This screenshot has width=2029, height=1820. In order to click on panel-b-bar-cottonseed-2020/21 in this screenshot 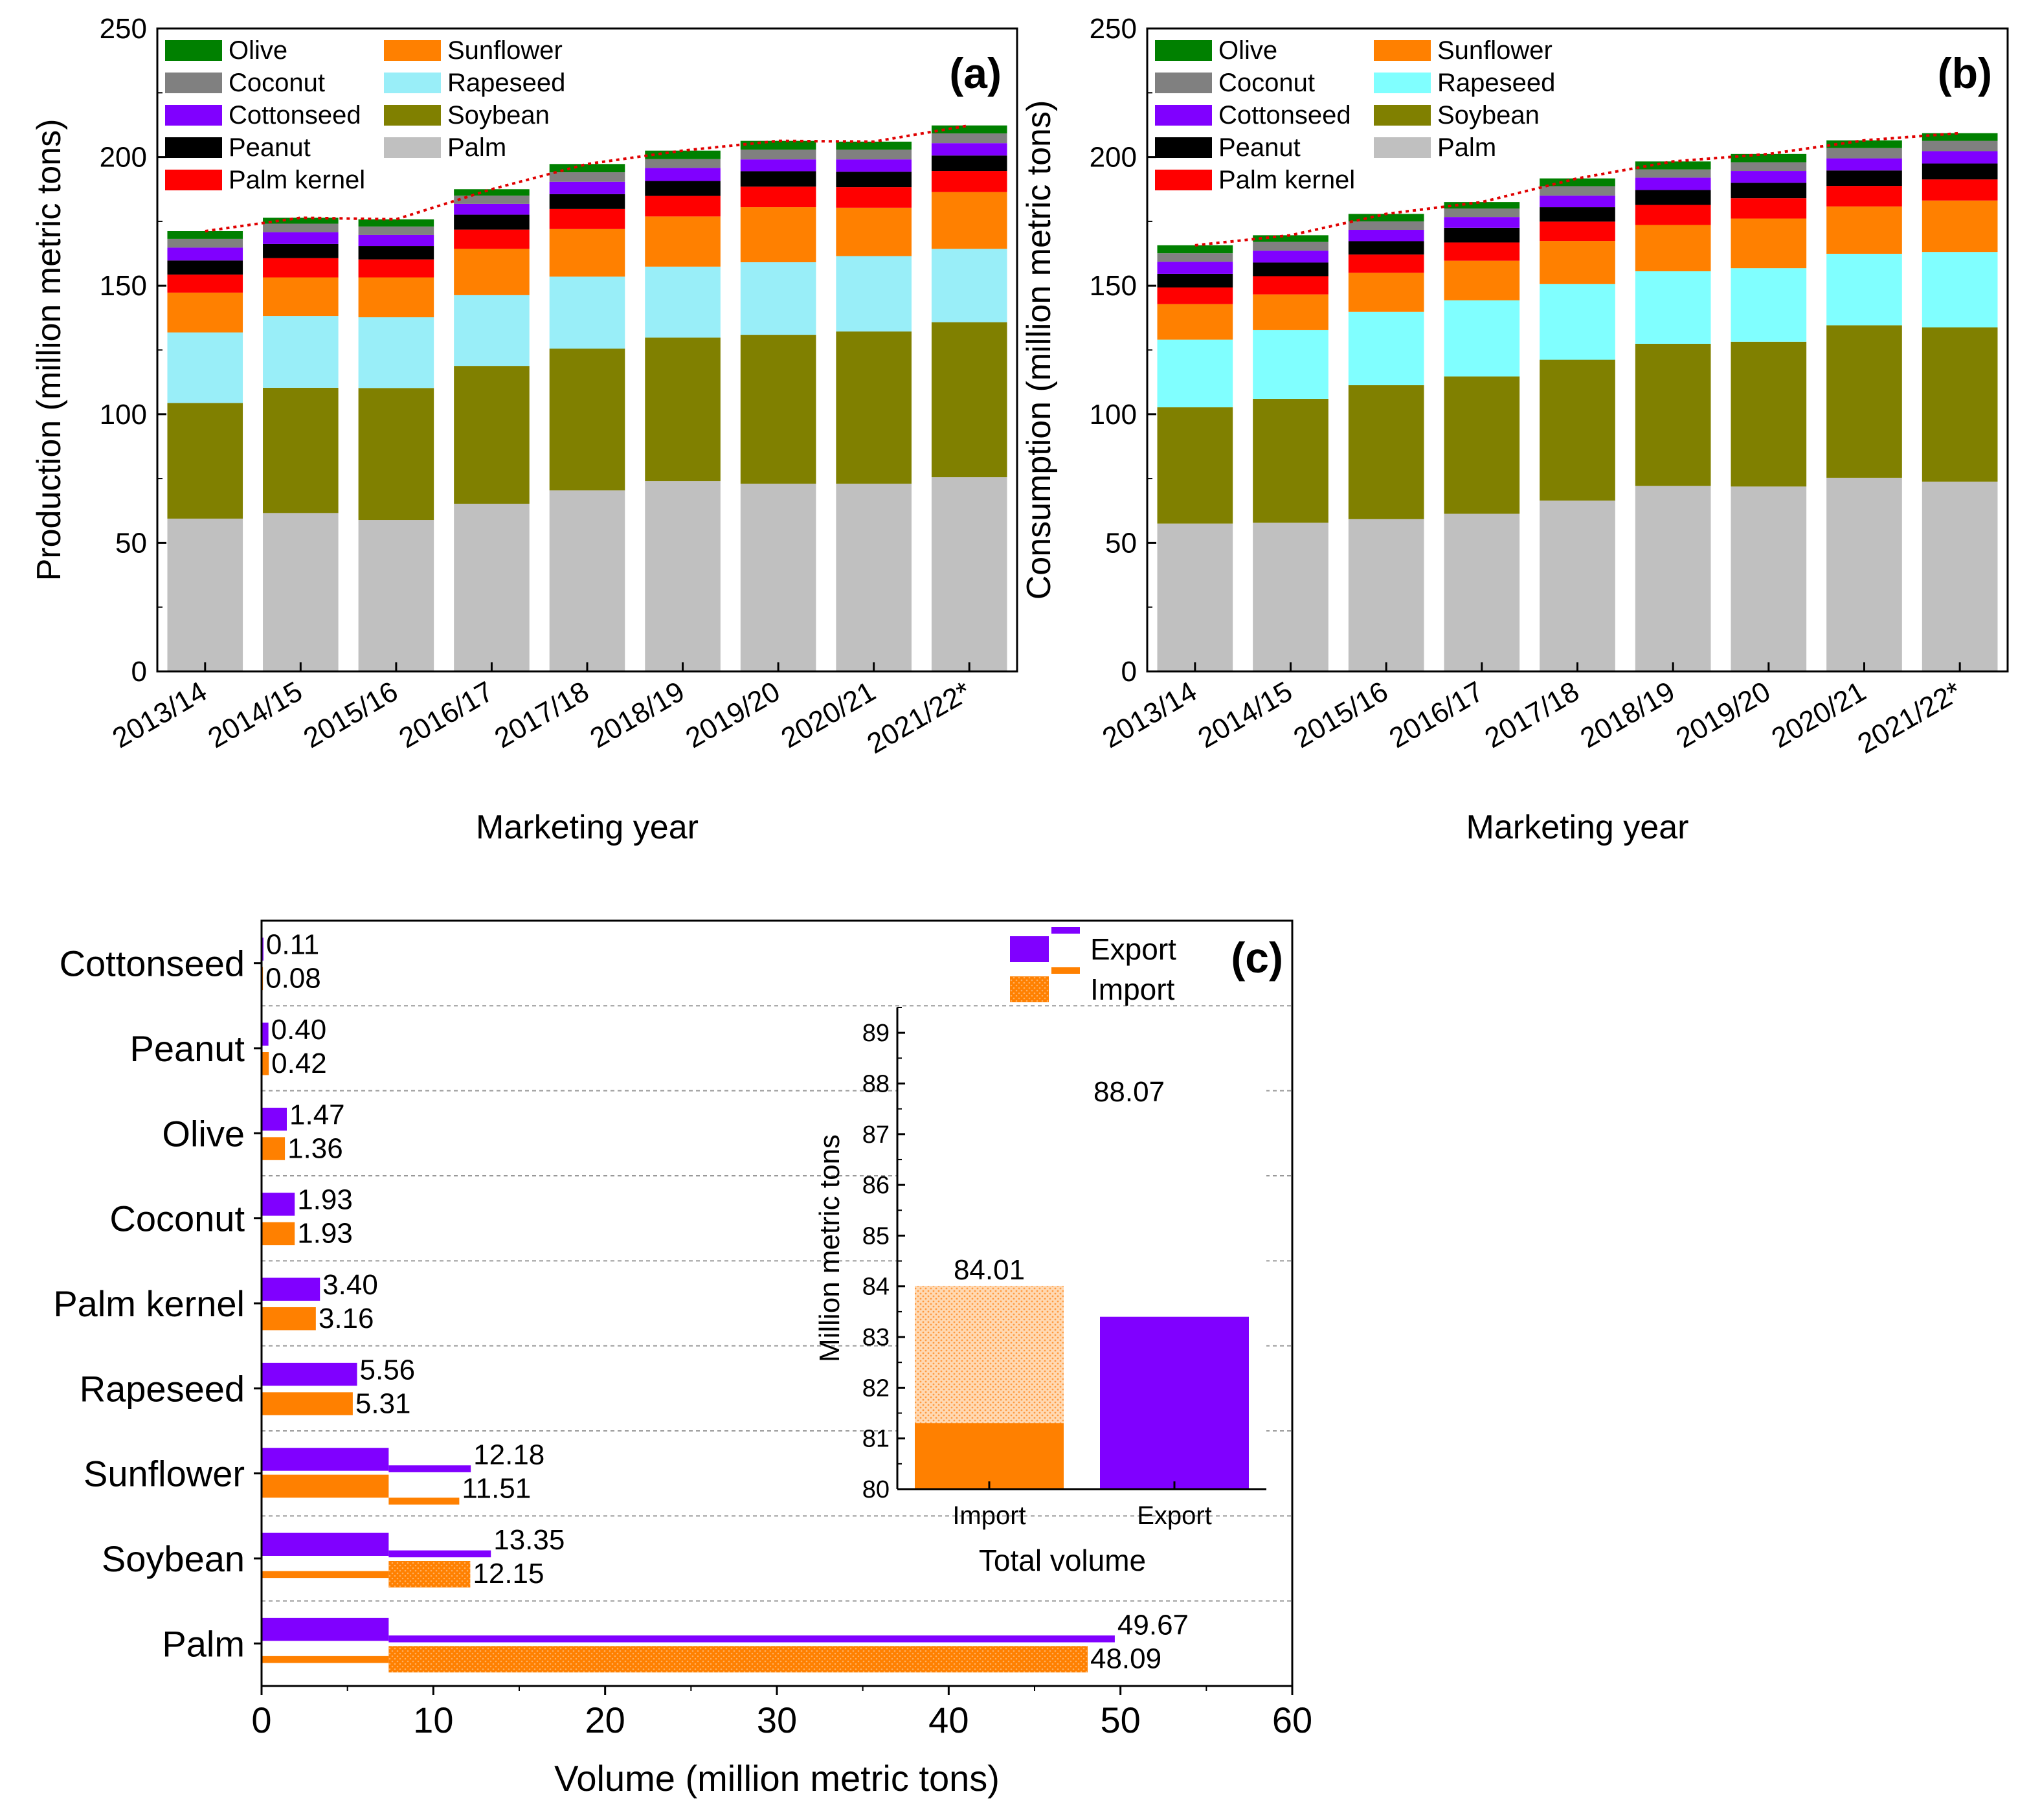, I will do `click(1864, 165)`.